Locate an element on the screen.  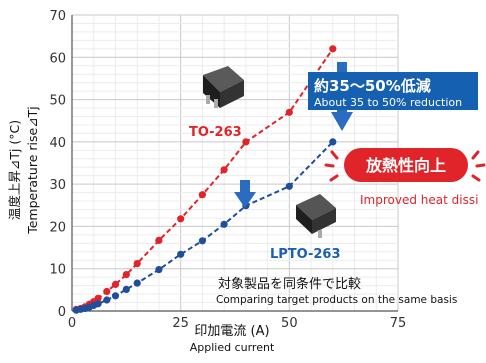
y-tick-label: 70 is located at coordinates (57, 16).